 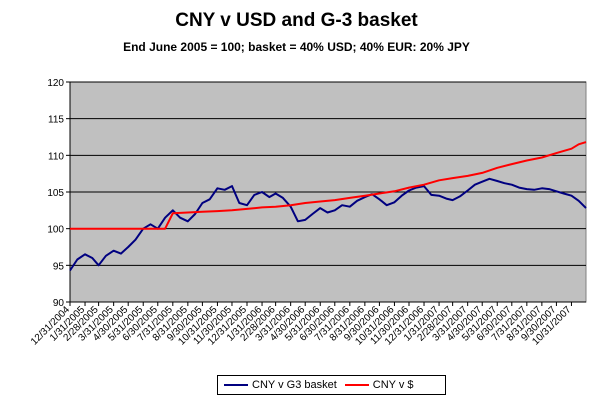 I want to click on legend-item-usd: CNY v $, so click(x=379, y=385).